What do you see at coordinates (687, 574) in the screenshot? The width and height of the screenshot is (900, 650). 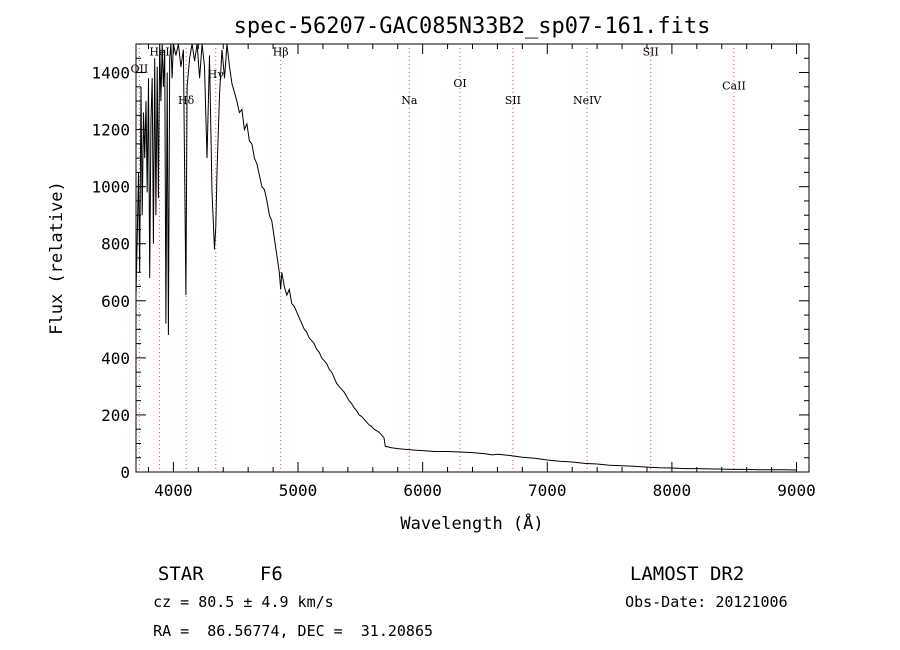 I see `survey-name: LAMOST DR2` at bounding box center [687, 574].